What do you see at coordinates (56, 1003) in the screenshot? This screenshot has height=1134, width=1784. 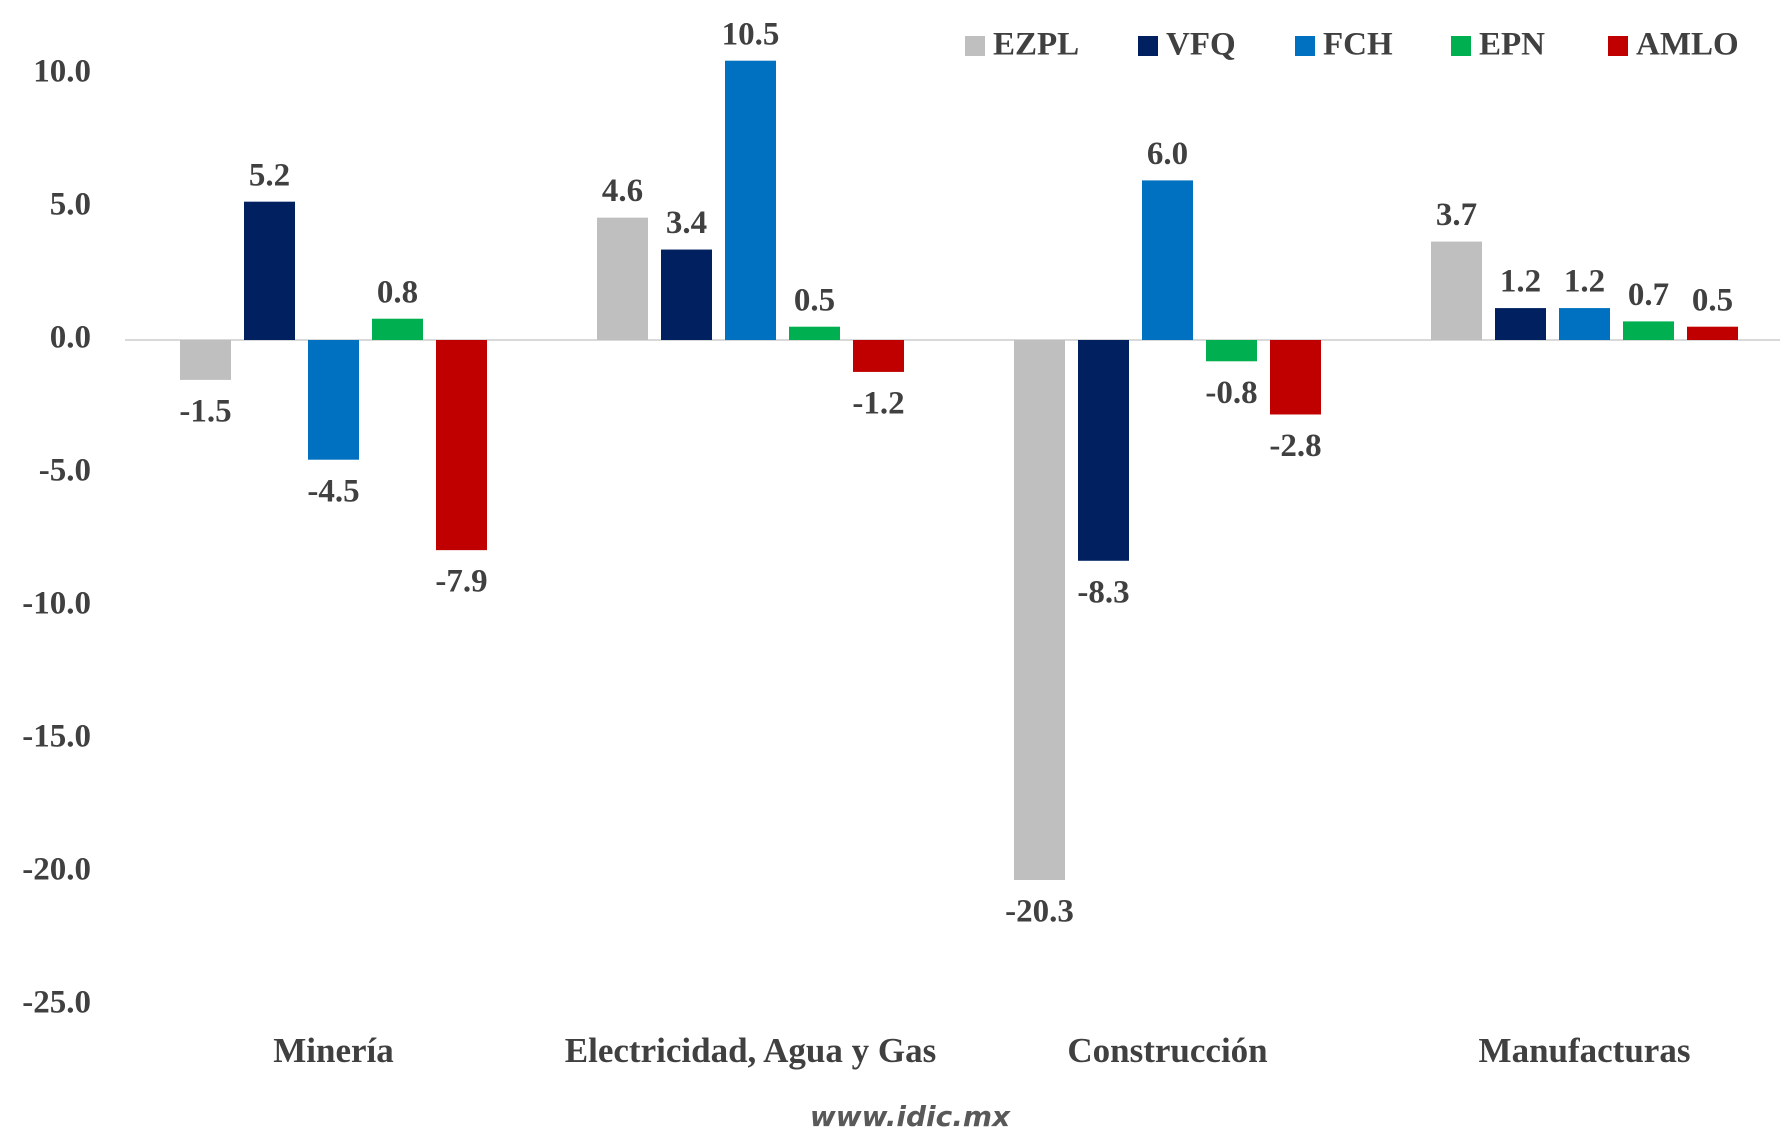 I see `y-tick-label: -25.0` at bounding box center [56, 1003].